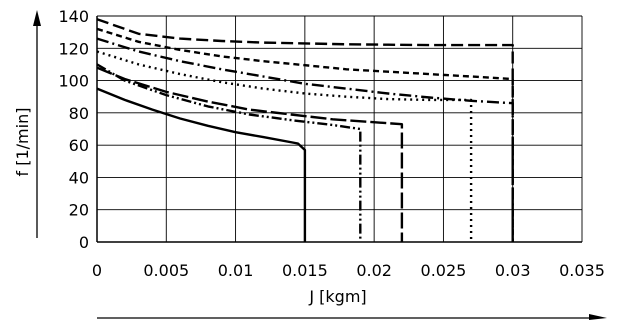 The width and height of the screenshot is (621, 320). Describe the element at coordinates (79, 113) in the screenshot. I see `y-tick-label: 80` at that location.